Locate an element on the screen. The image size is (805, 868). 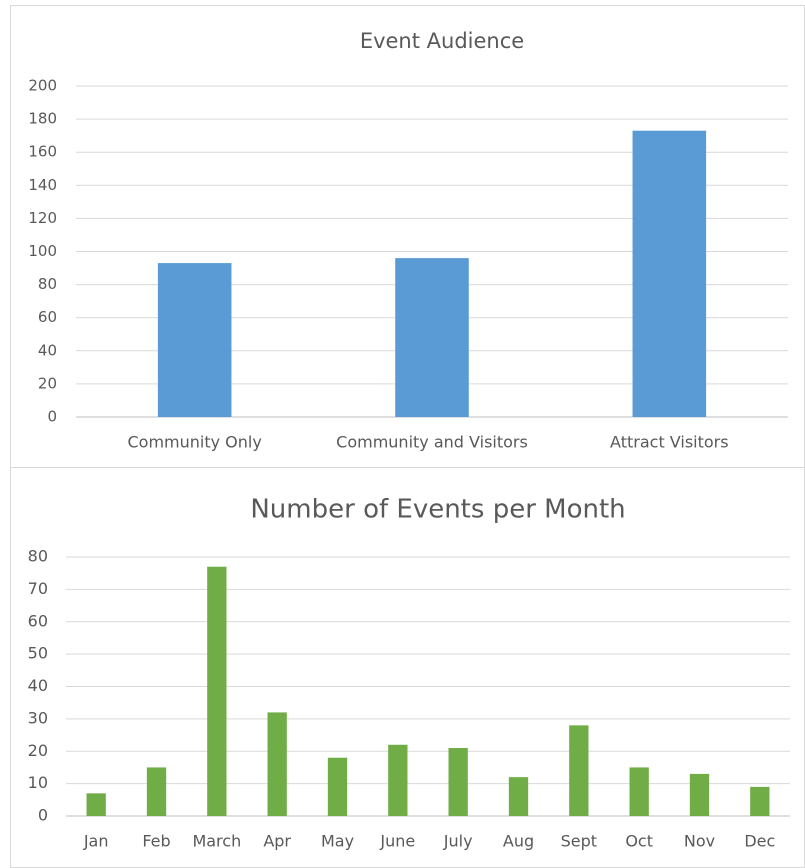
y-tick-label: 100 is located at coordinates (42, 251).